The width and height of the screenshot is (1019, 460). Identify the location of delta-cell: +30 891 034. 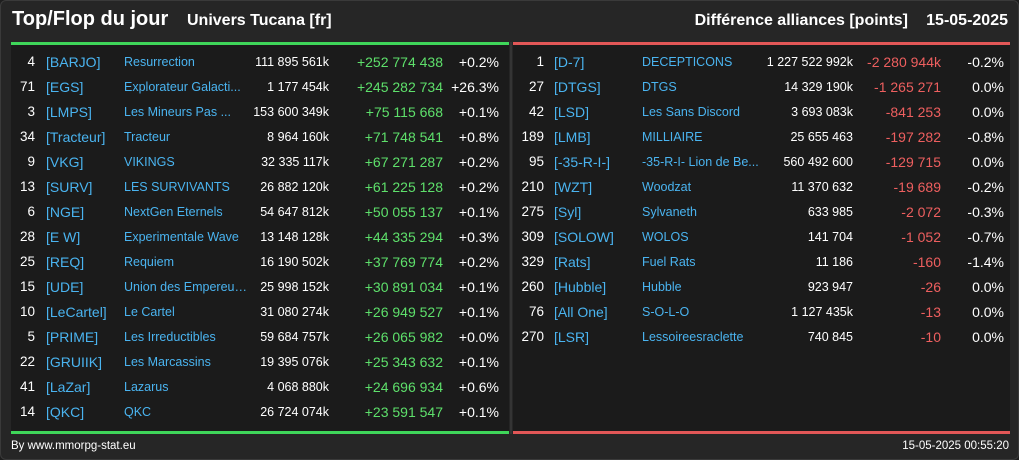
(403, 287).